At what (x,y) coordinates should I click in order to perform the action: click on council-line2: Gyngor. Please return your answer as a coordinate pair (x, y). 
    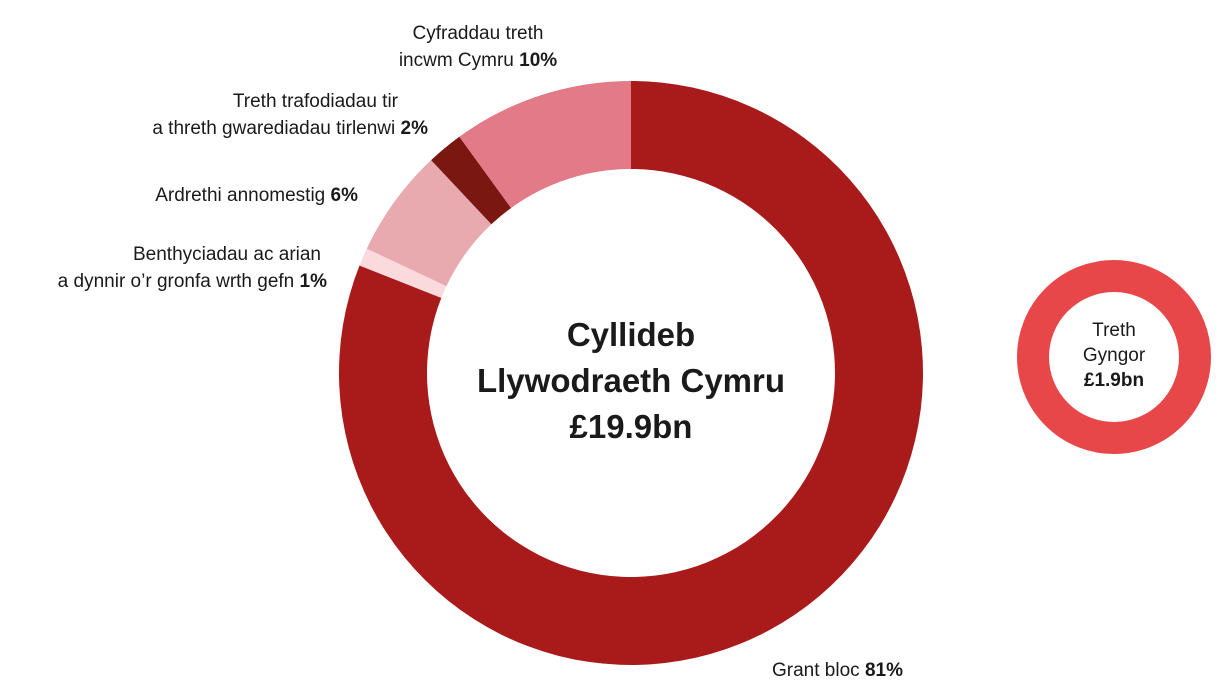
    Looking at the image, I should click on (1114, 355).